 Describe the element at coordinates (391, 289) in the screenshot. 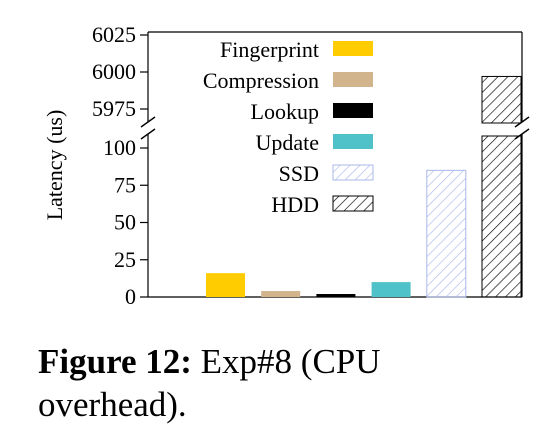

I see `bar-update` at that location.